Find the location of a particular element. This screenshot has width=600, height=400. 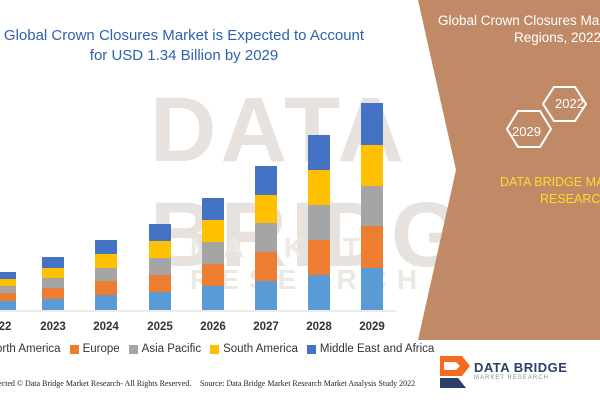

logo-name: DATA BRIDGE is located at coordinates (521, 367).